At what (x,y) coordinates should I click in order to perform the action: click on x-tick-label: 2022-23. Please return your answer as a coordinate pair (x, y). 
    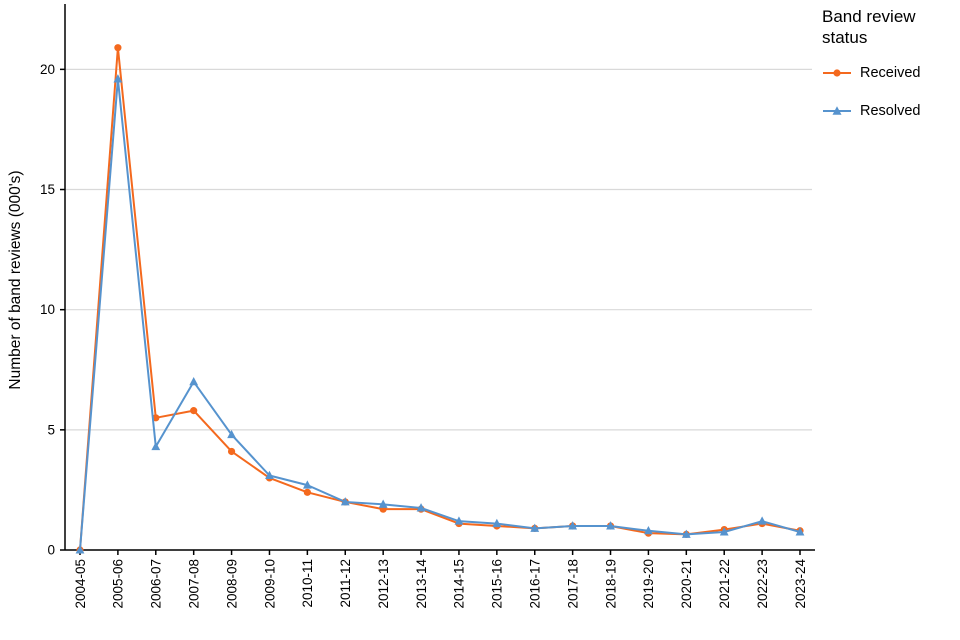
    Looking at the image, I should click on (762, 584).